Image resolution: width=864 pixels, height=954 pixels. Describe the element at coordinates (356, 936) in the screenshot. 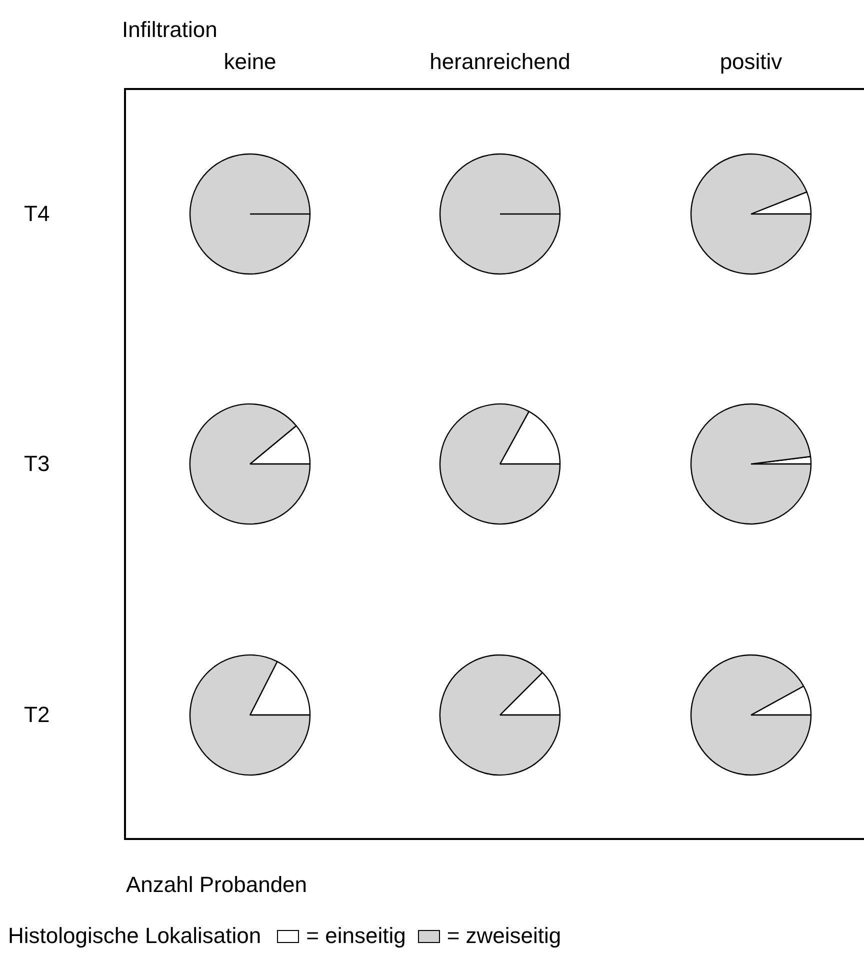

I see `legend-label: = einseitig` at that location.